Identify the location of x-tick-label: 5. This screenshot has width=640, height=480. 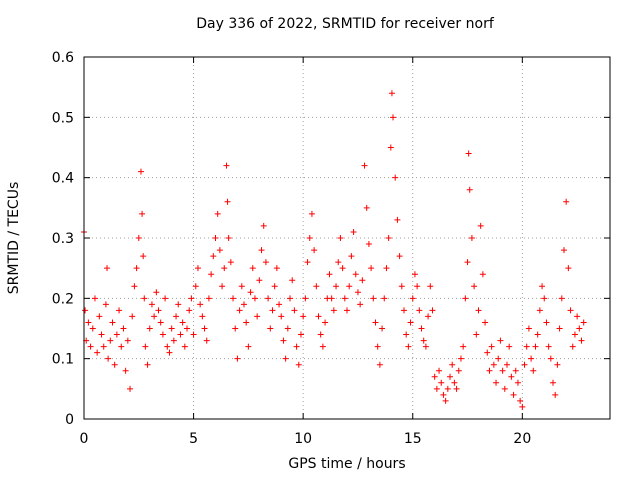
(193, 439).